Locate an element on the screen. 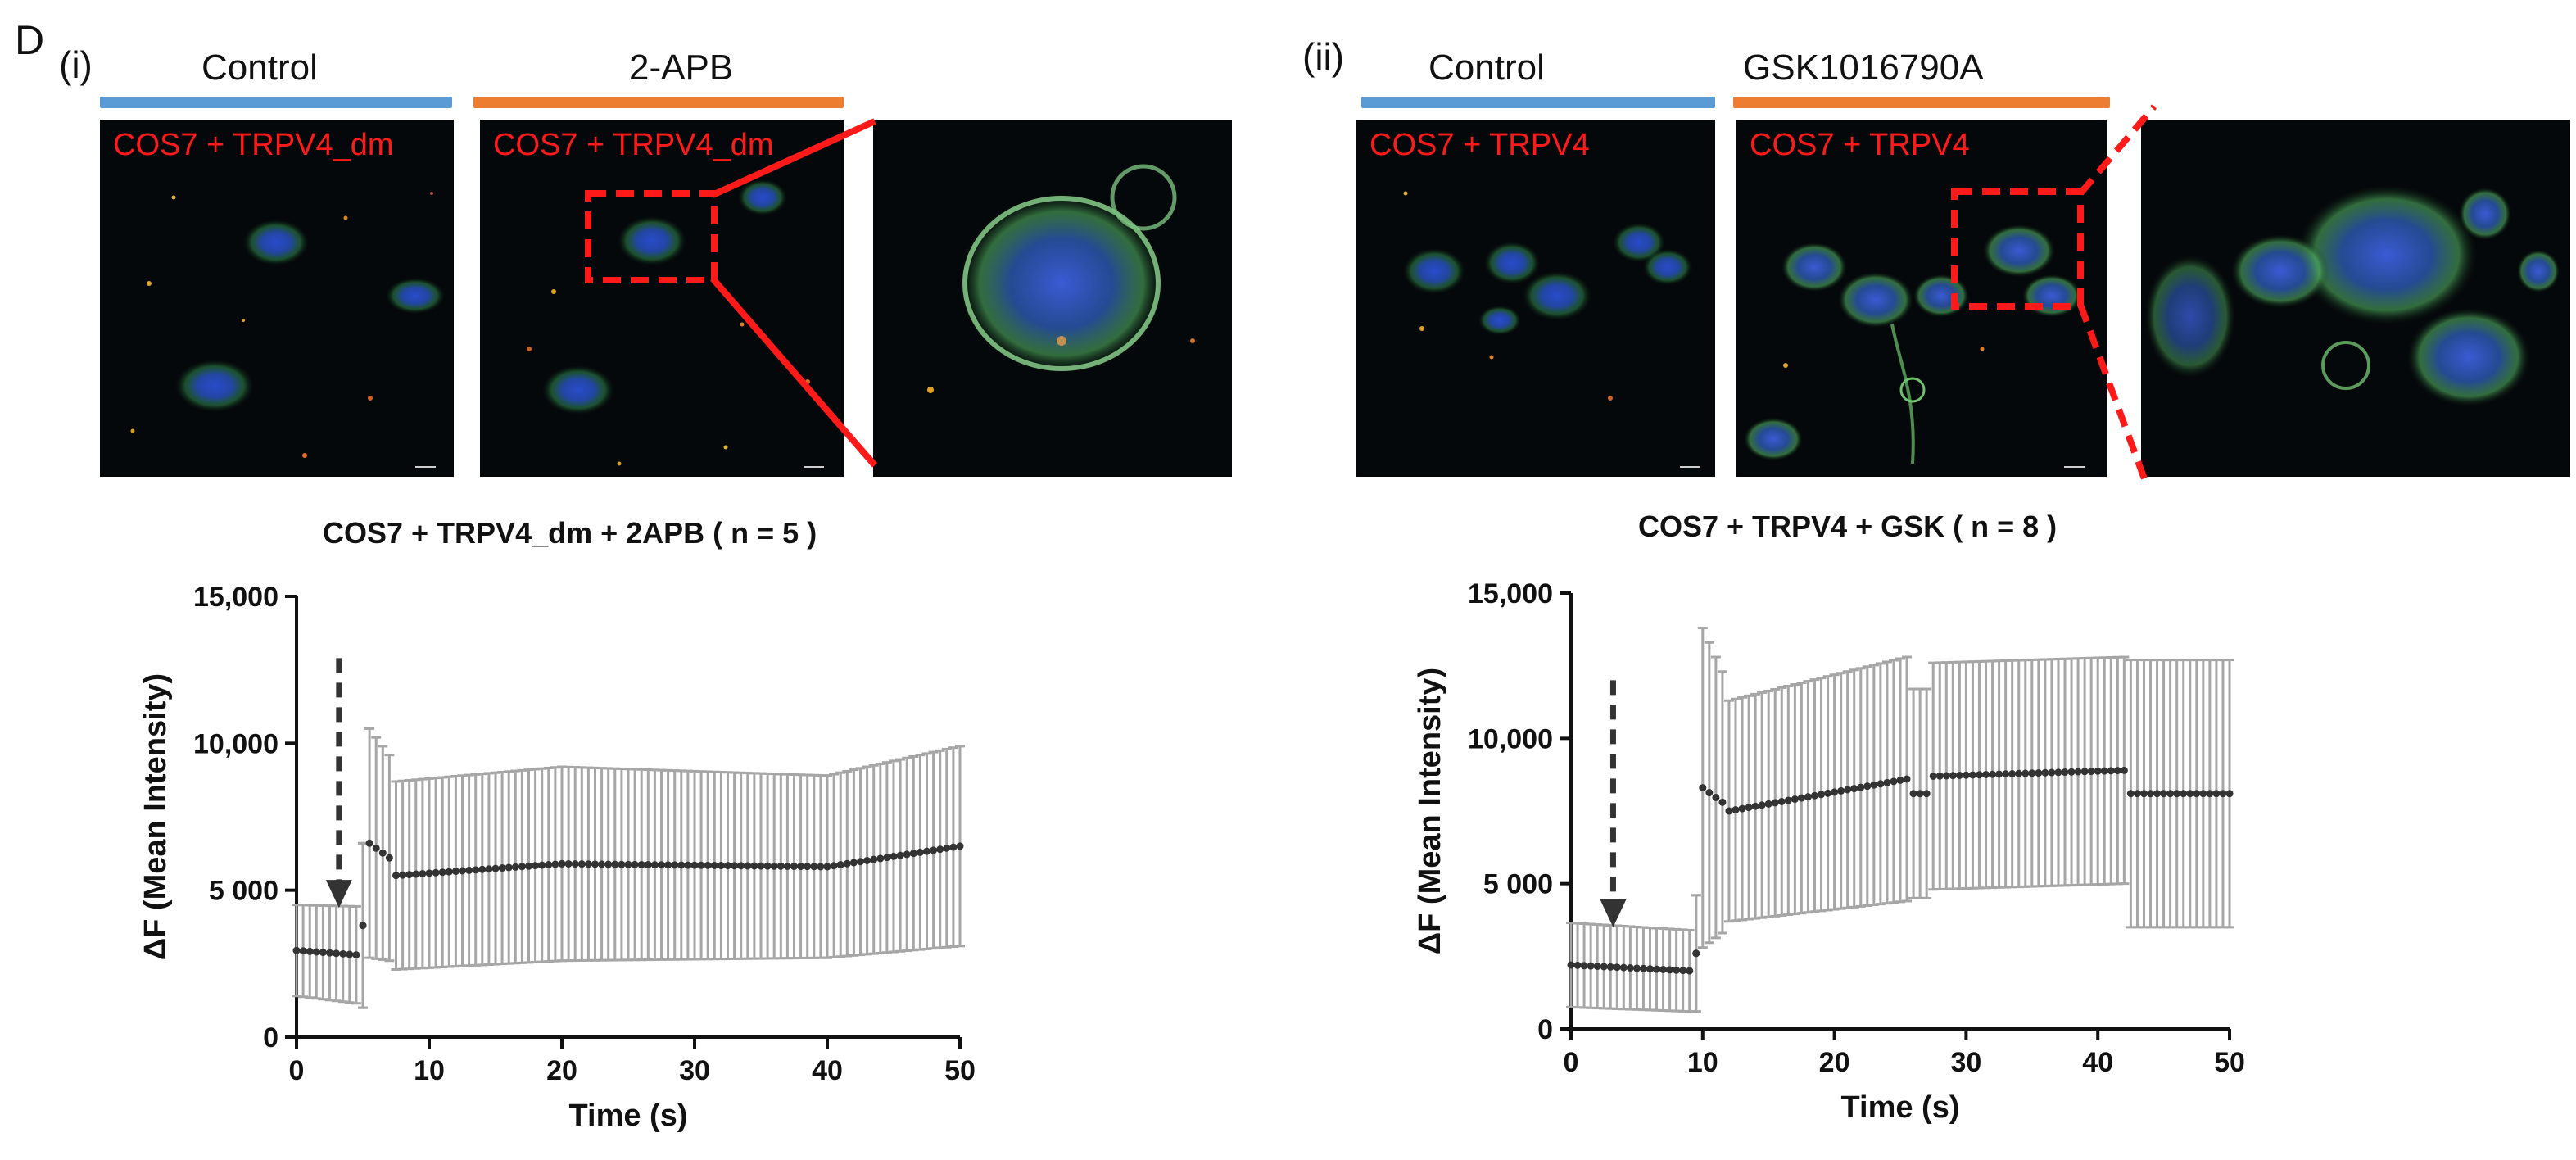 This screenshot has width=2576, height=1160. micrograph-right-control-label: COS7 + TRPV4 is located at coordinates (1479, 145).